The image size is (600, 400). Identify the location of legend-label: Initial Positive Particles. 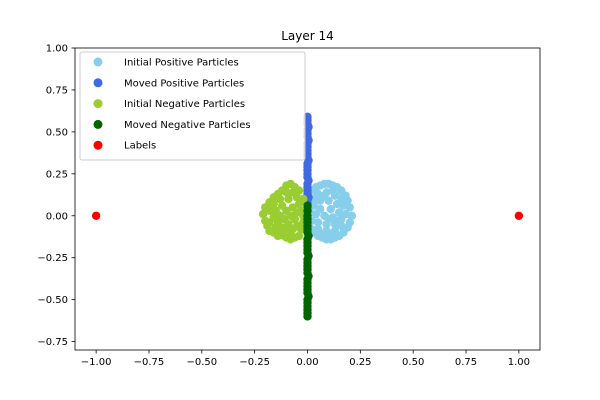
(181, 63).